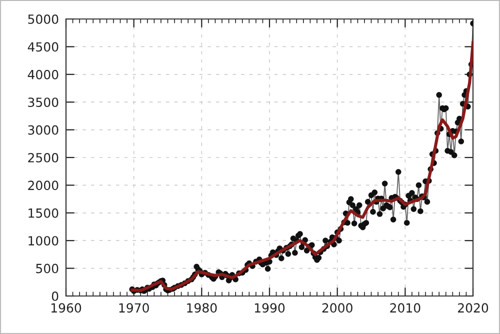 The image size is (500, 334). What do you see at coordinates (43, 103) in the screenshot?
I see `y-tick-label: 3500` at bounding box center [43, 103].